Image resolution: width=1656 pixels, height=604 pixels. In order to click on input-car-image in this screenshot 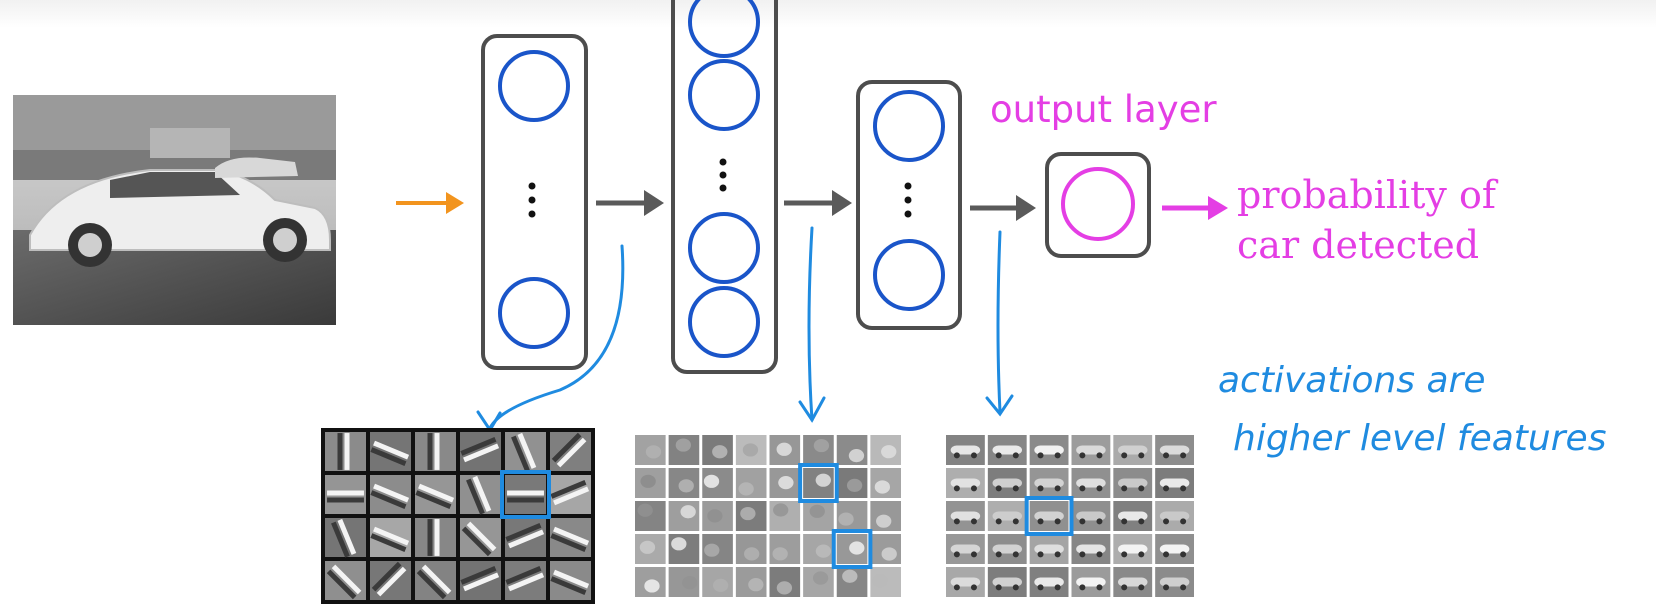, I will do `click(174, 210)`.